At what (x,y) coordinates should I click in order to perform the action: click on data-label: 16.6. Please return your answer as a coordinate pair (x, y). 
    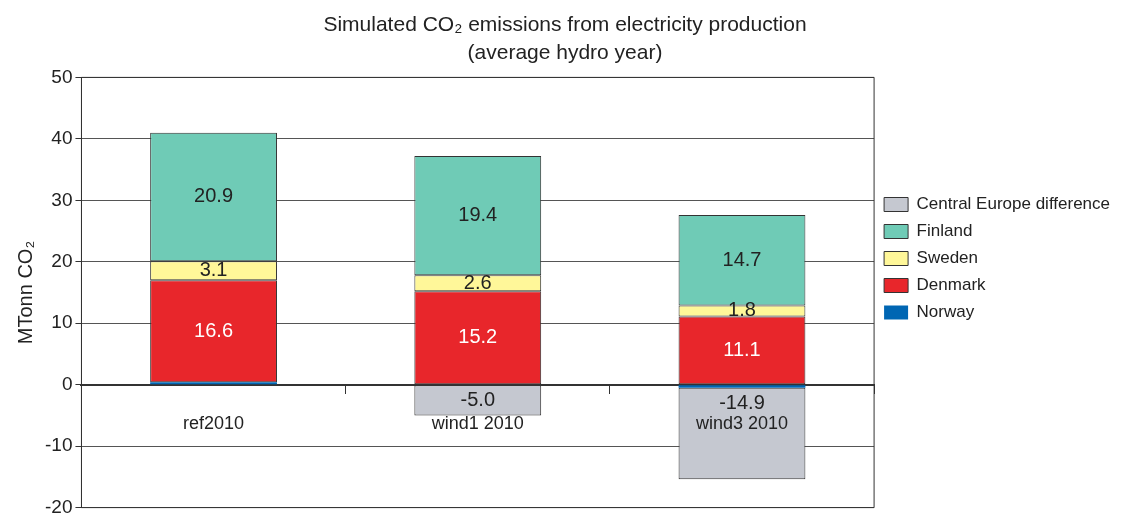
    Looking at the image, I should click on (214, 329).